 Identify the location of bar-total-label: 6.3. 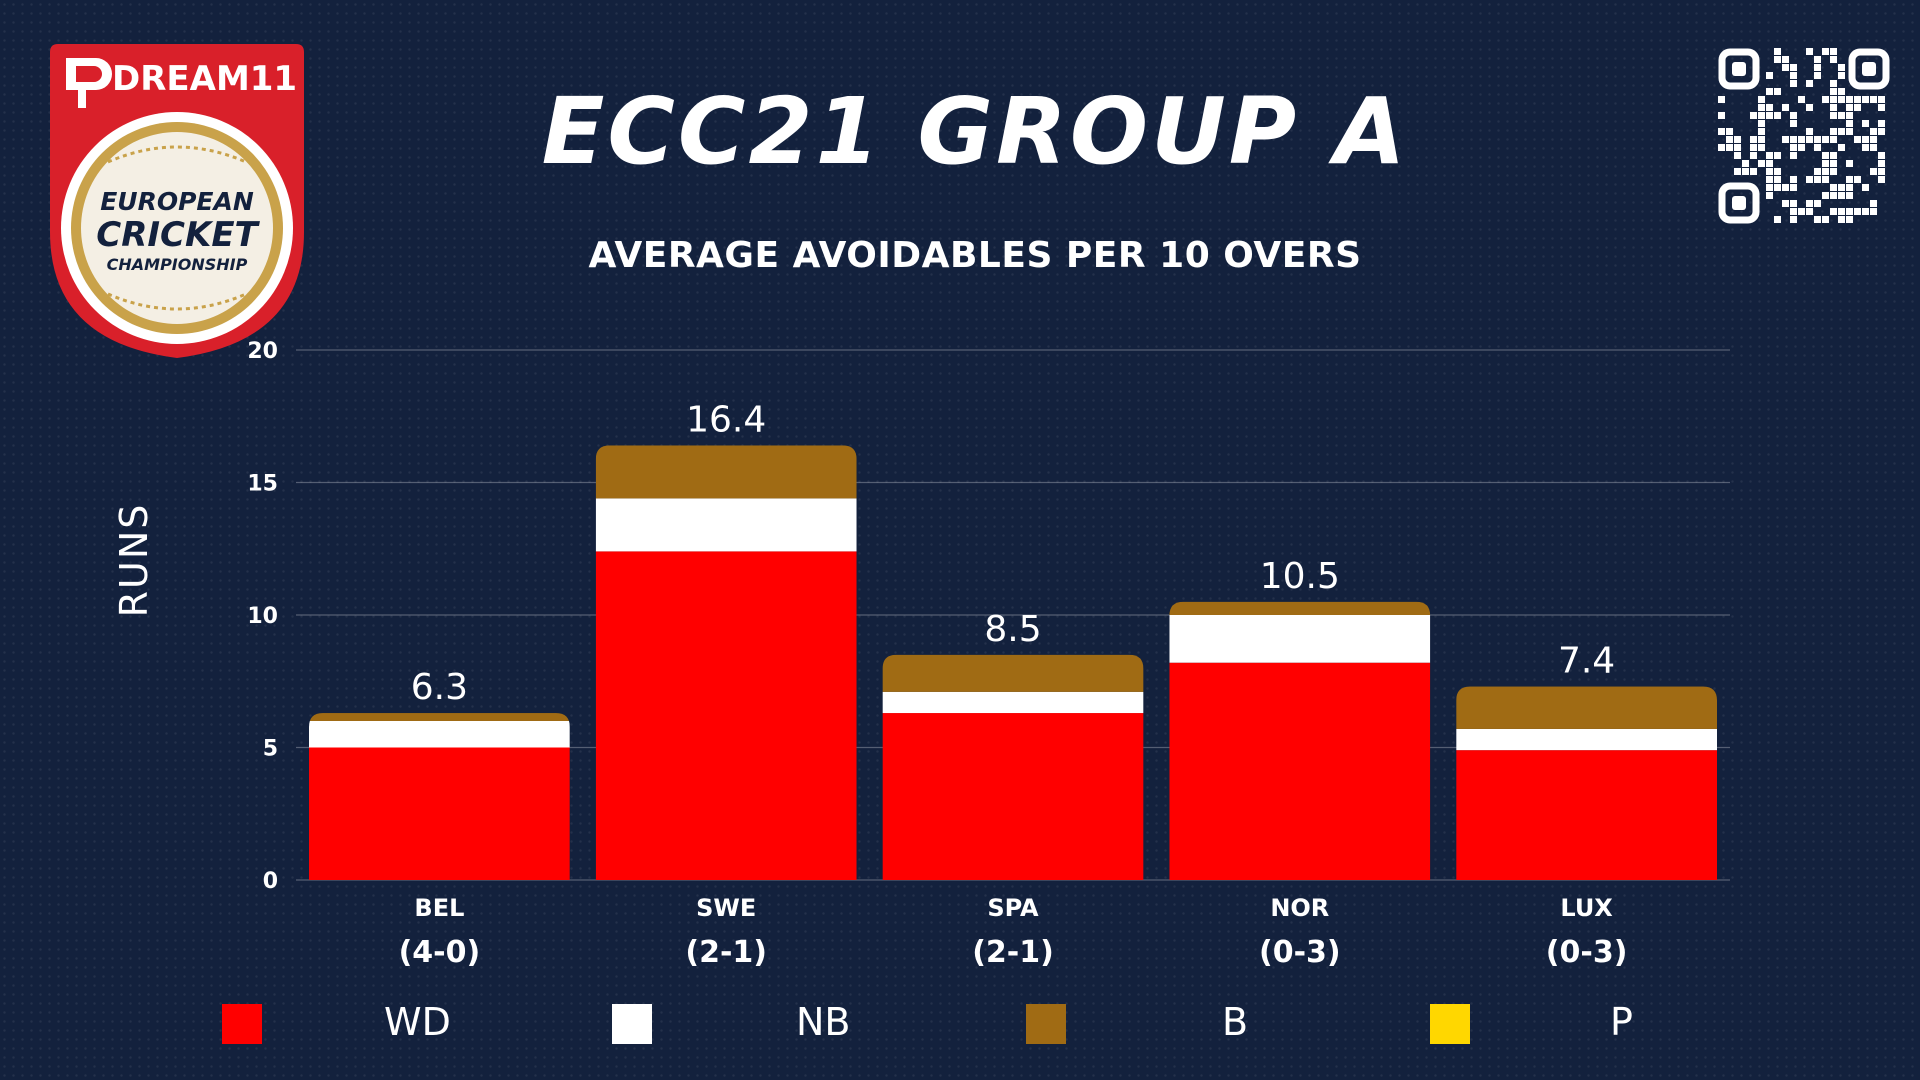
(439, 687).